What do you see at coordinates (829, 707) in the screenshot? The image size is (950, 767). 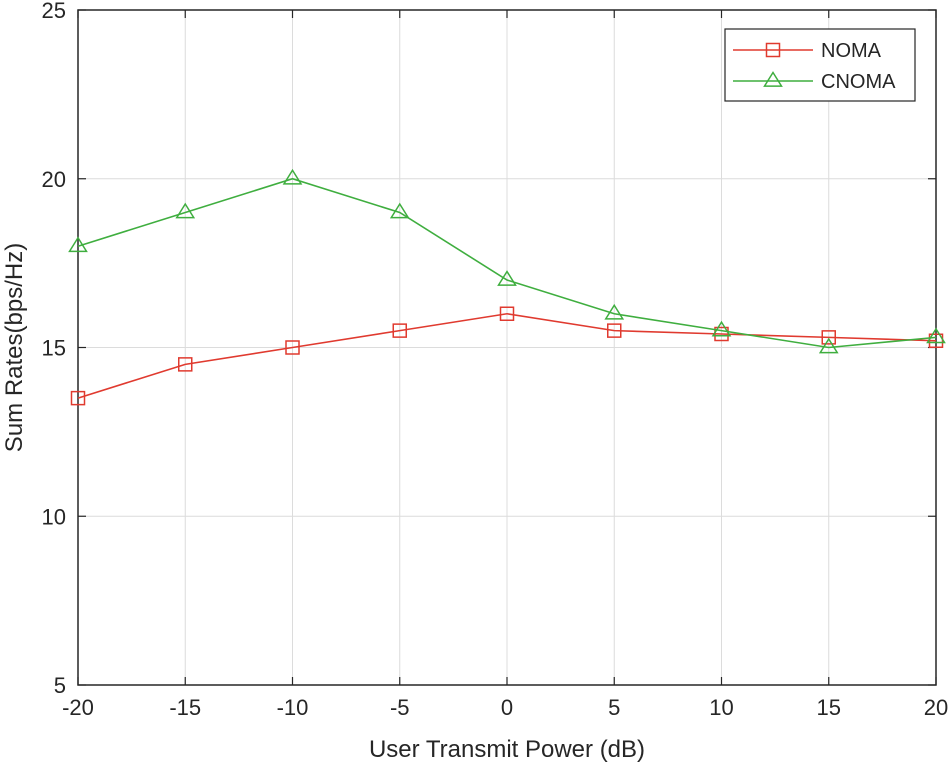 I see `x-tick-label: 15` at bounding box center [829, 707].